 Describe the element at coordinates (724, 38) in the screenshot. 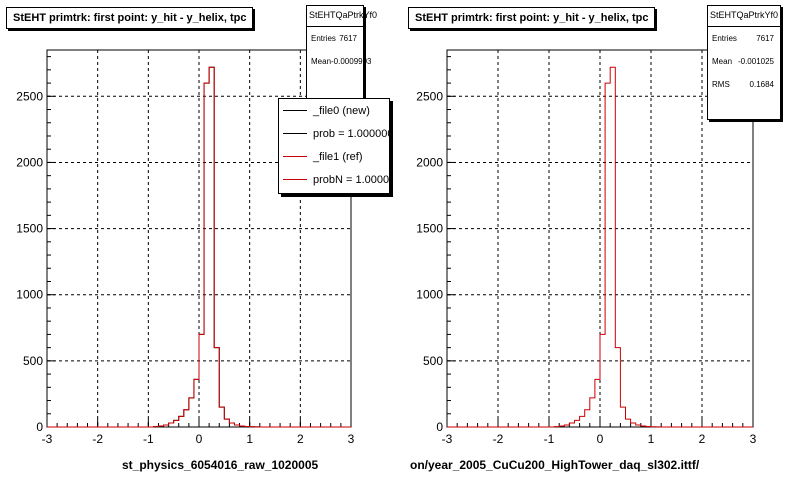

I see `right-stats-label: Entries` at that location.